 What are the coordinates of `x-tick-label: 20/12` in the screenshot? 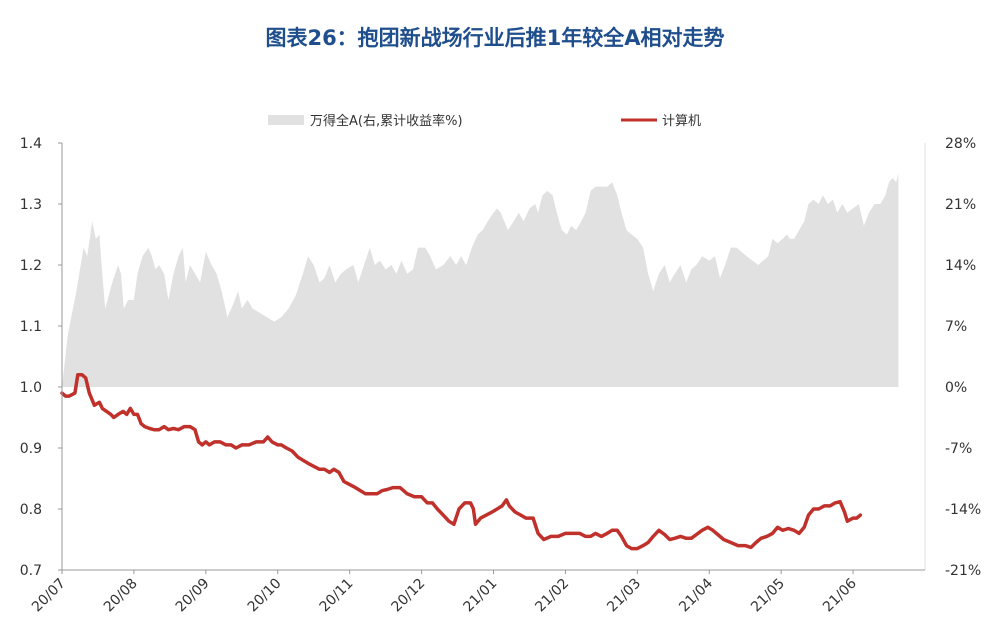 It's located at (409, 596).